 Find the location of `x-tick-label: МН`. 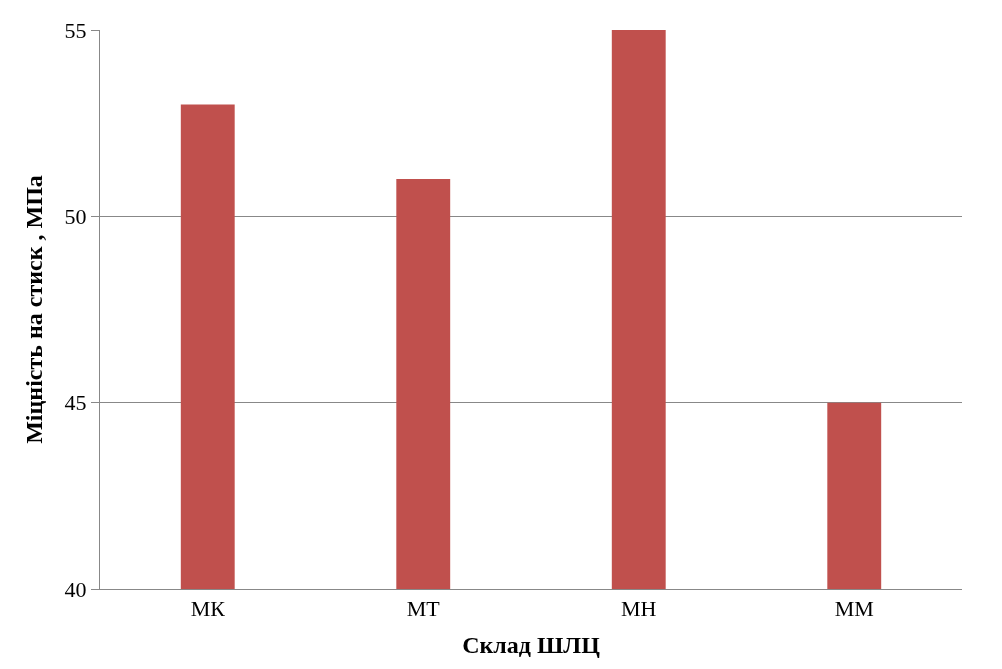

x-tick-label: МН is located at coordinates (639, 609).